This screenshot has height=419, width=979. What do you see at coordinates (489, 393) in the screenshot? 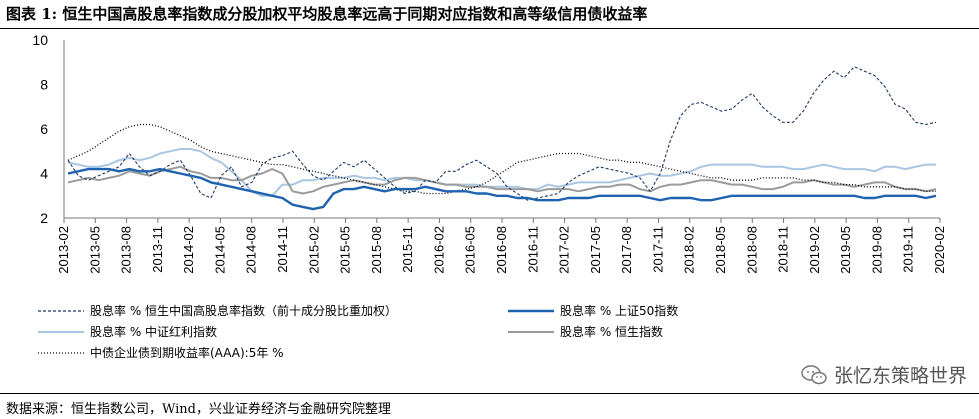
I see `source-divider` at bounding box center [489, 393].